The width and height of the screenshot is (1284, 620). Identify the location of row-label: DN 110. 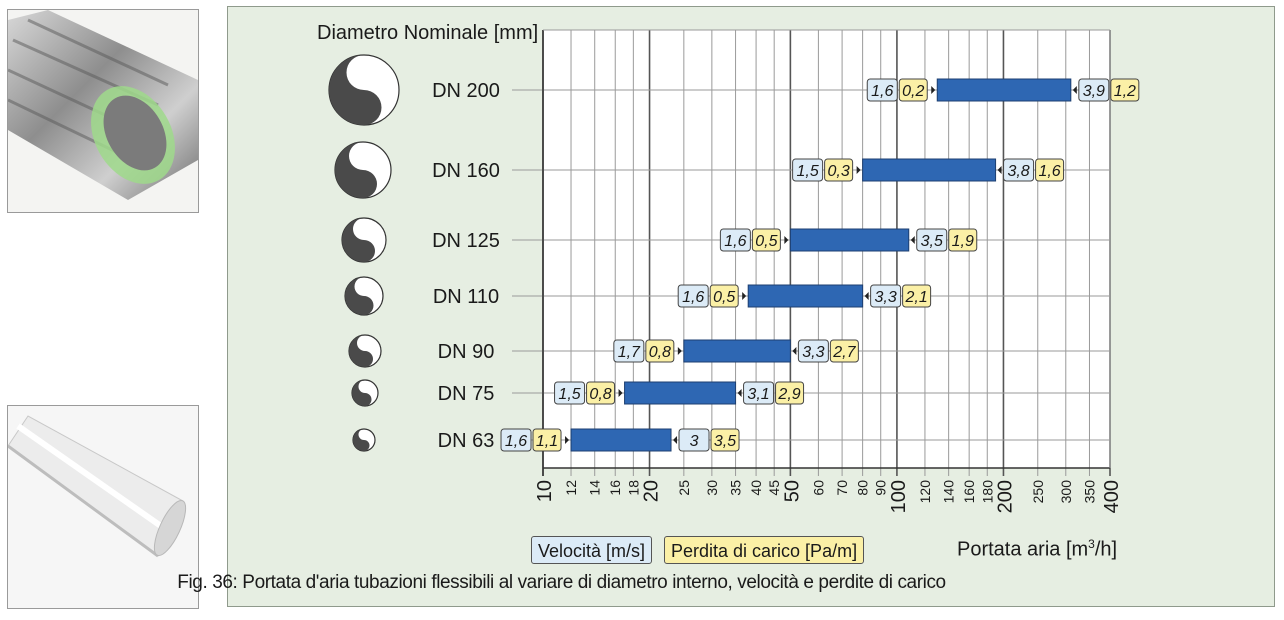
(466, 297).